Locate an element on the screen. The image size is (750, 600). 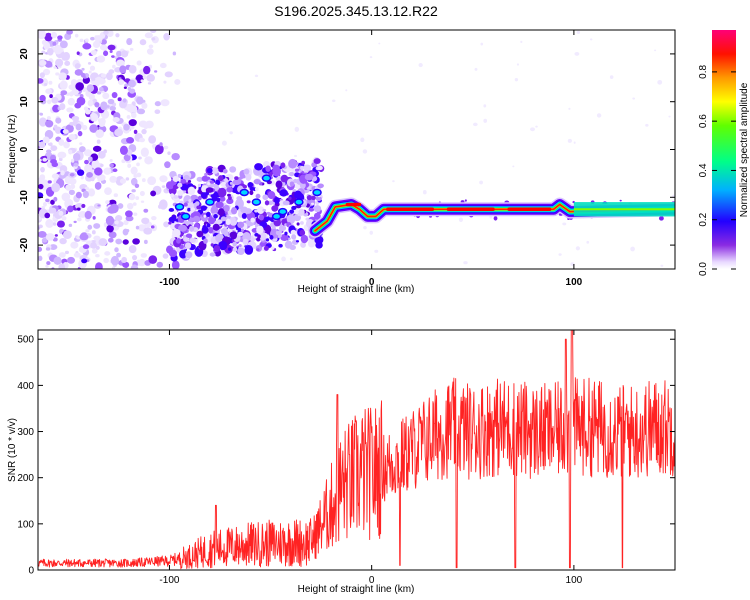
spectrogram-y-tick-label: 20 is located at coordinates (24, 54).